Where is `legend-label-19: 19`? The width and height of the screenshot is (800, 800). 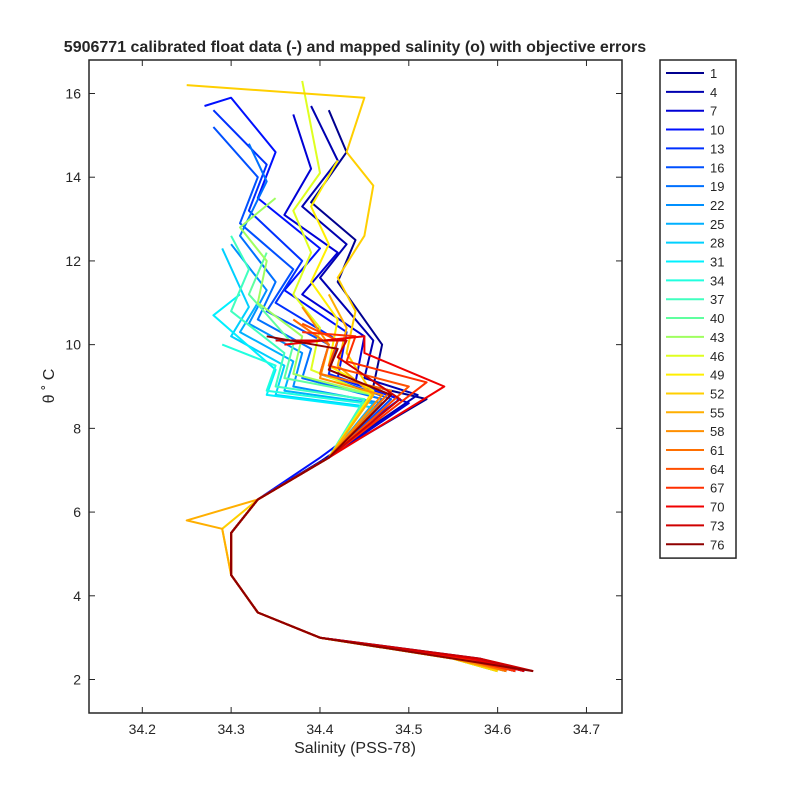
legend-label-19: 19 is located at coordinates (717, 186).